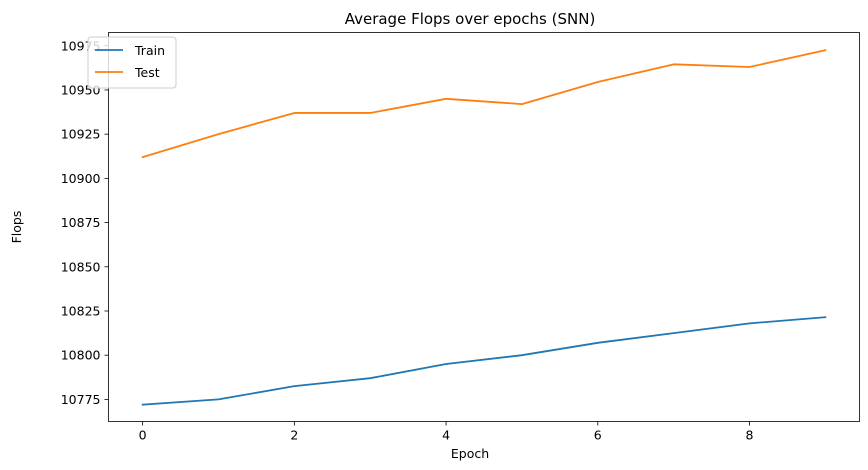 The height and width of the screenshot is (470, 868). I want to click on legend: Train Test, so click(132, 62).